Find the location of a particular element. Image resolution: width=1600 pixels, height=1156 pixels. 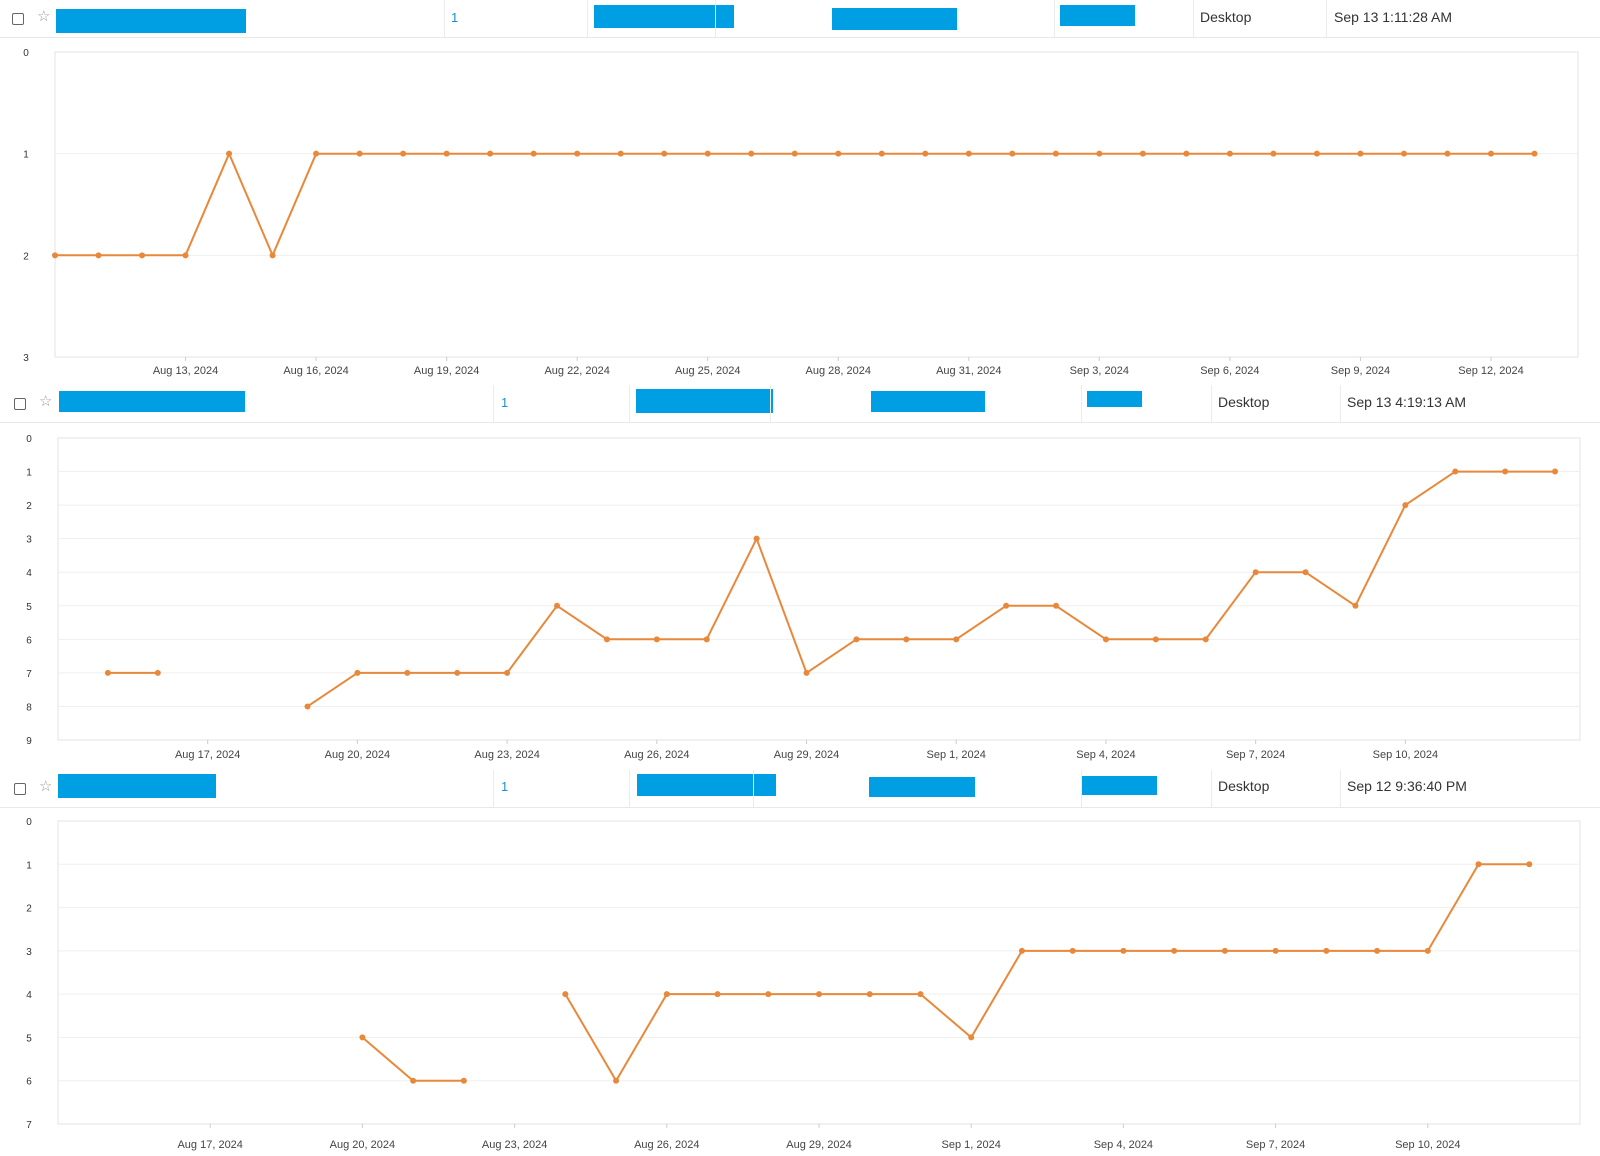

series-line is located at coordinates (412, 1059).